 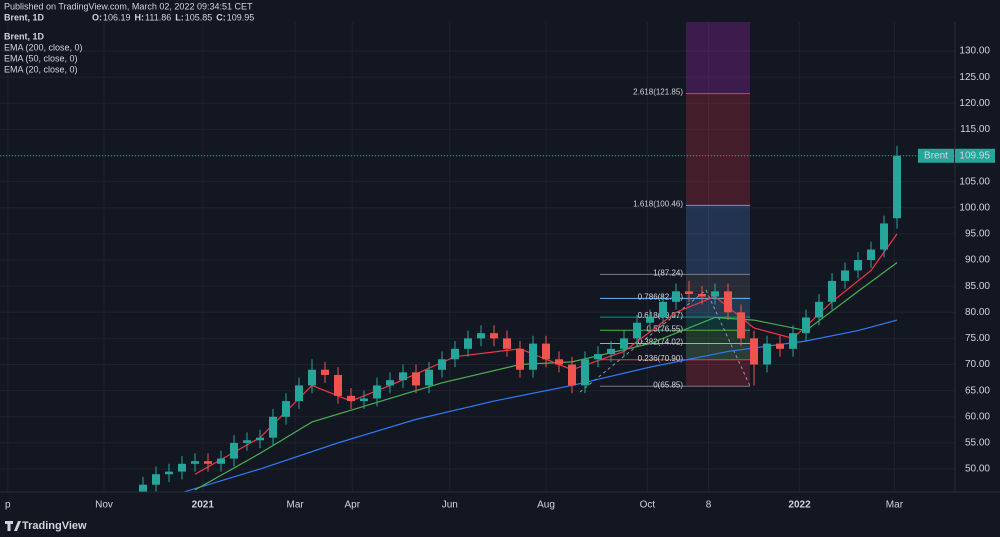 What do you see at coordinates (8, 505) in the screenshot?
I see `x-tick-label: p` at bounding box center [8, 505].